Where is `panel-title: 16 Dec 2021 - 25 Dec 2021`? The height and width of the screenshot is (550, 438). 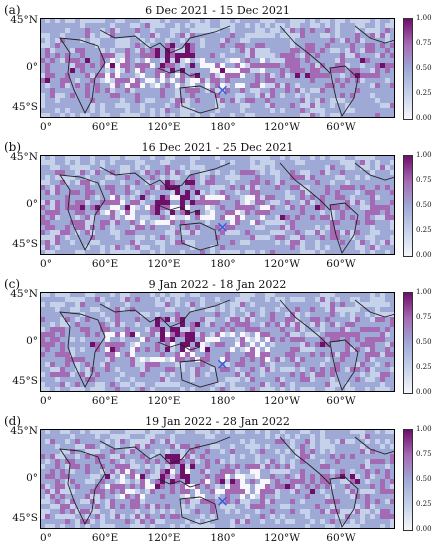
panel-title: 16 Dec 2021 - 25 Dec 2021 is located at coordinates (217, 147).